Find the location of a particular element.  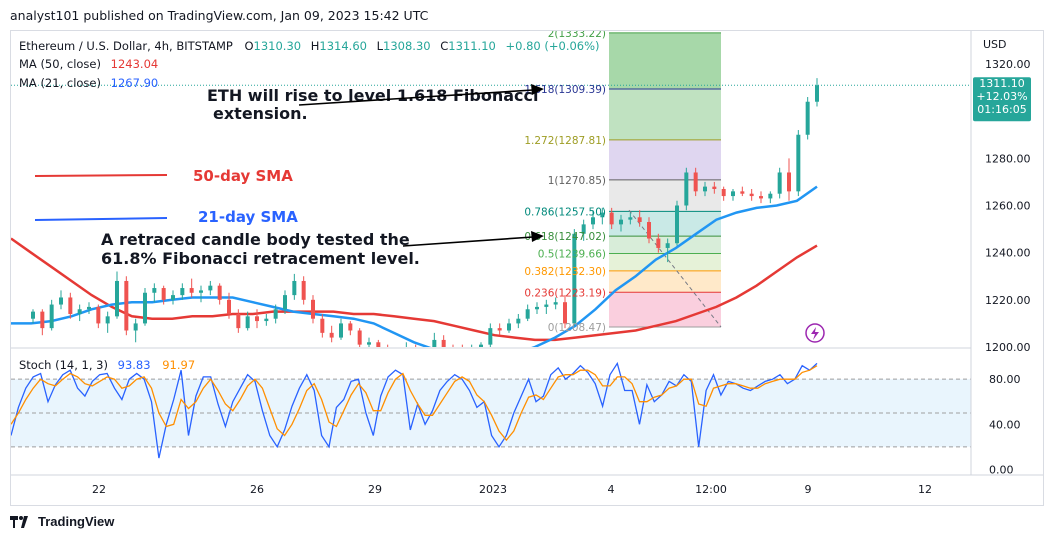

ma50-value: 1243.04 is located at coordinates (135, 64).